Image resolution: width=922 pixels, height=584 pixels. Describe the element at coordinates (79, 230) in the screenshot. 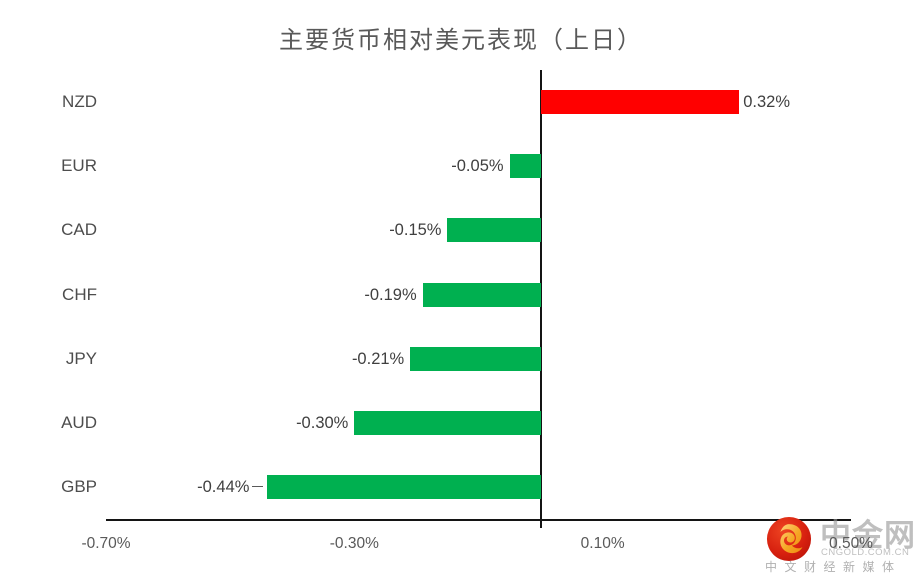

I see `category-label-cad: CAD` at that location.